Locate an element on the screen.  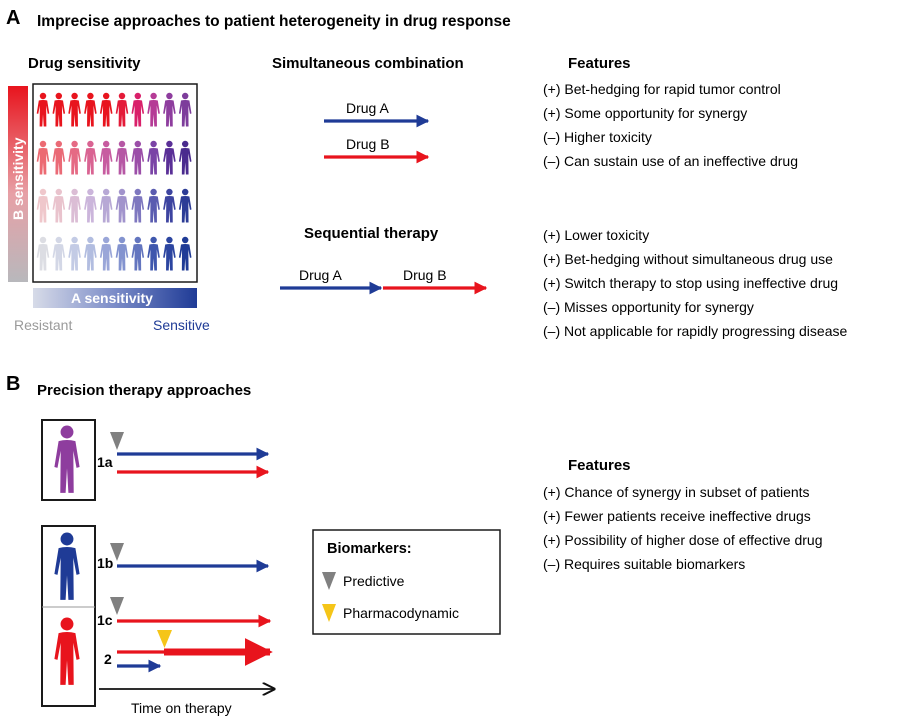
row-label-2: 2 is located at coordinates (108, 659).